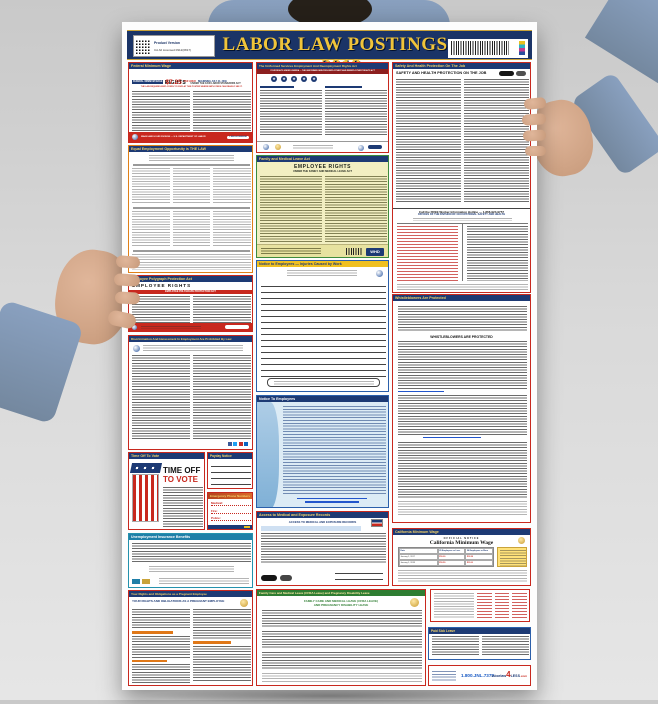  Describe the element at coordinates (269, 578) in the screenshot. I see `cal-osha-pill-icon` at that location.